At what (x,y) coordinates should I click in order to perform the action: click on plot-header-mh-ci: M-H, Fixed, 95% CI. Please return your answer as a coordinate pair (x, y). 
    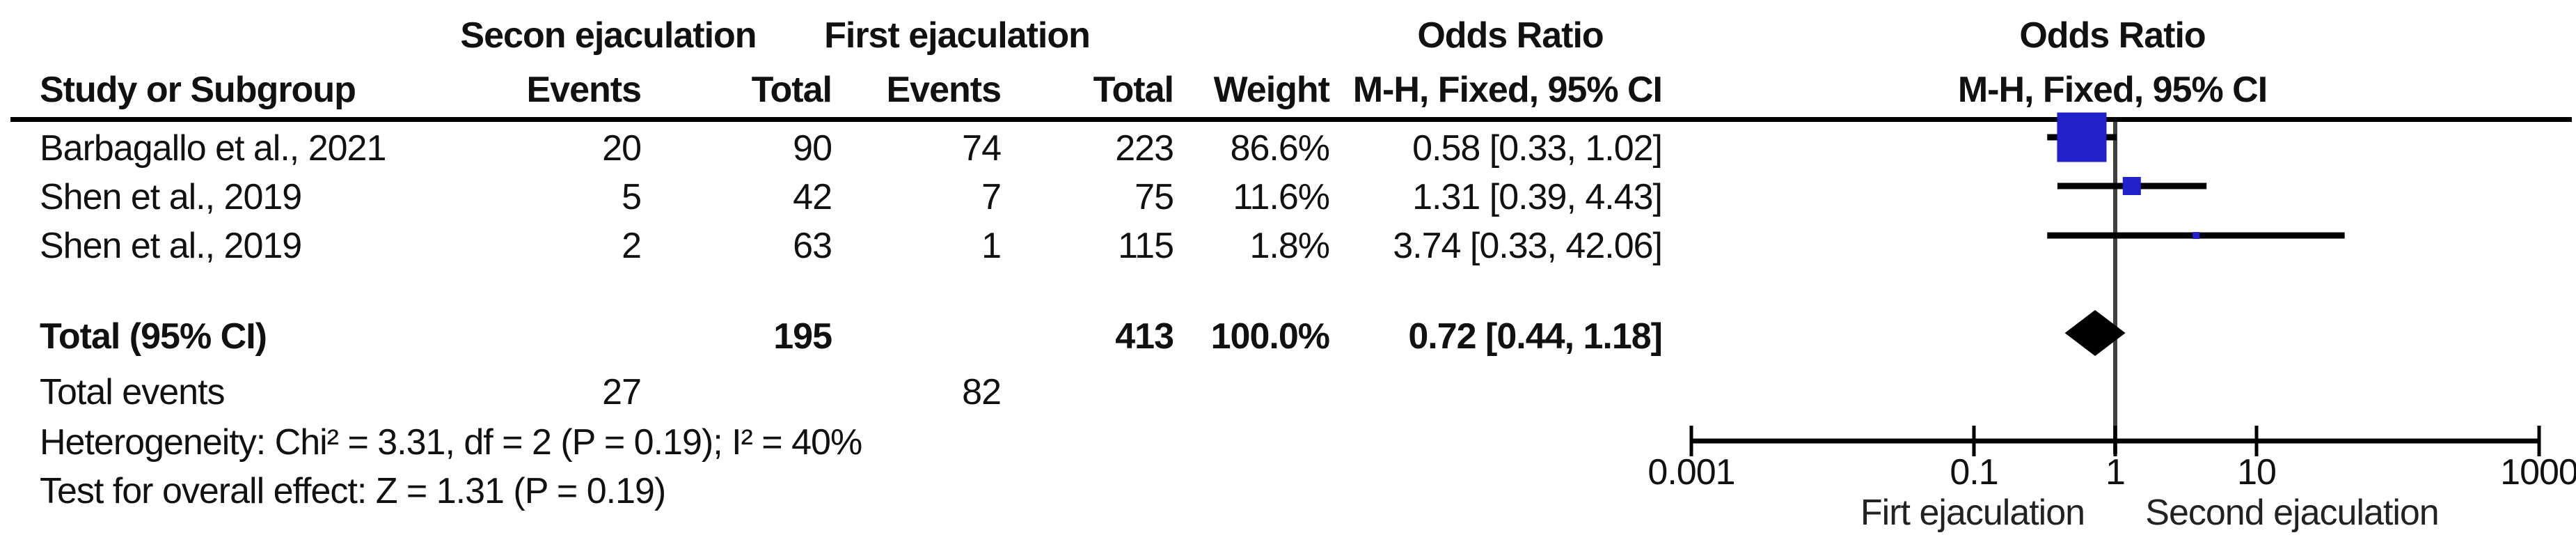
    Looking at the image, I should click on (2112, 90).